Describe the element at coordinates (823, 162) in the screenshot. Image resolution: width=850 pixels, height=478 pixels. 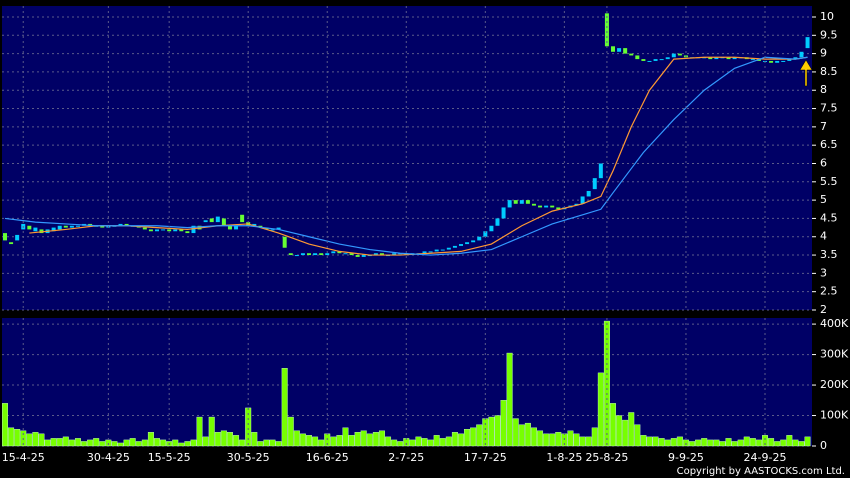
I see `y-tick-label: 6` at that location.